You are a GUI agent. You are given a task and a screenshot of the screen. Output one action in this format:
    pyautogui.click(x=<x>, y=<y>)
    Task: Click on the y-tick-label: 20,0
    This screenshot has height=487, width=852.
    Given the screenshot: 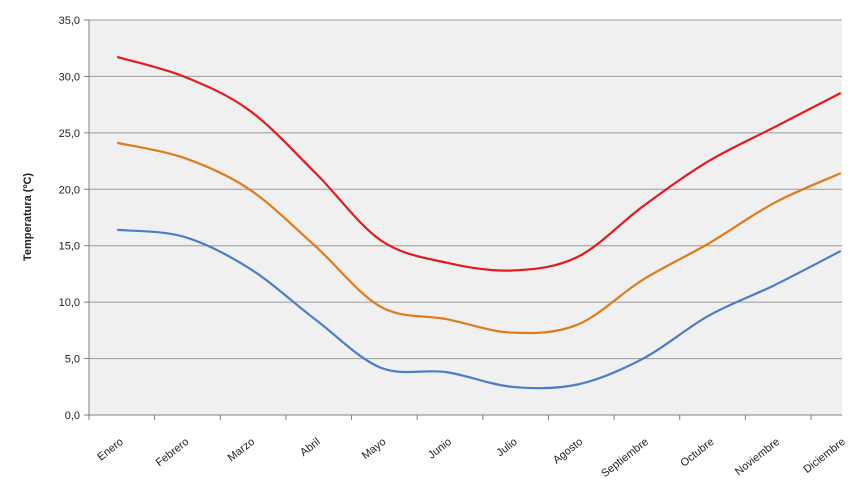 What is the action you would take?
    pyautogui.click(x=69, y=190)
    